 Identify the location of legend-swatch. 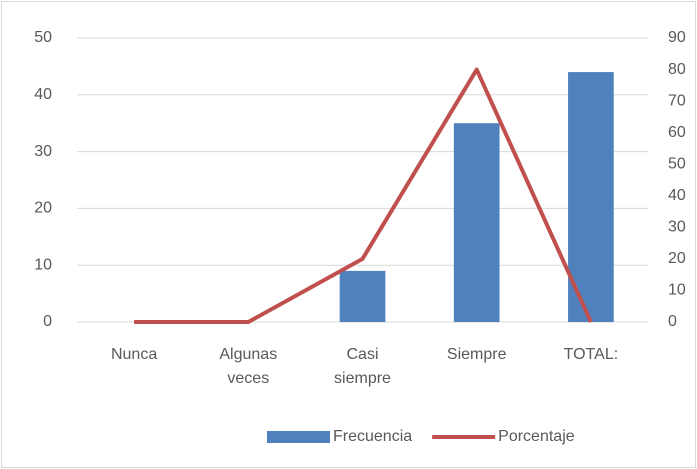
(298, 437).